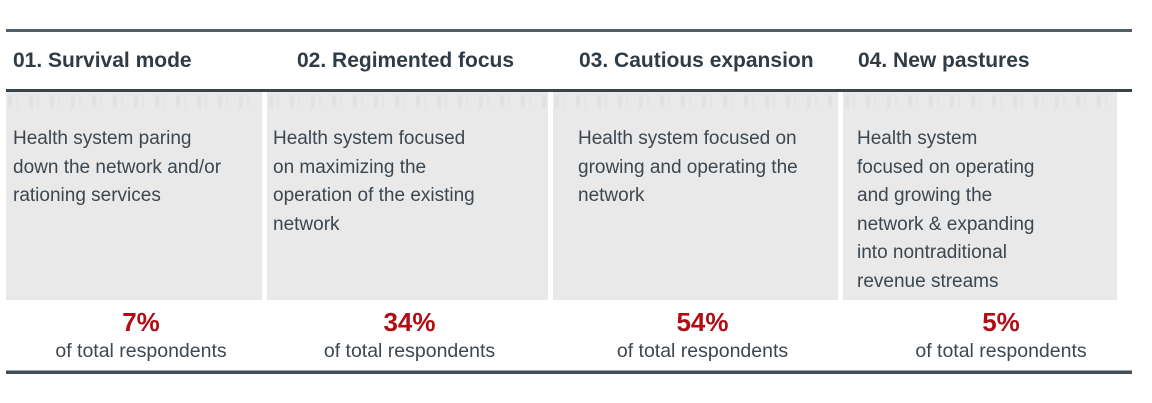 This screenshot has height=403, width=1152. Describe the element at coordinates (944, 60) in the screenshot. I see `column-title-new-pastures: 04. New pastures` at that location.